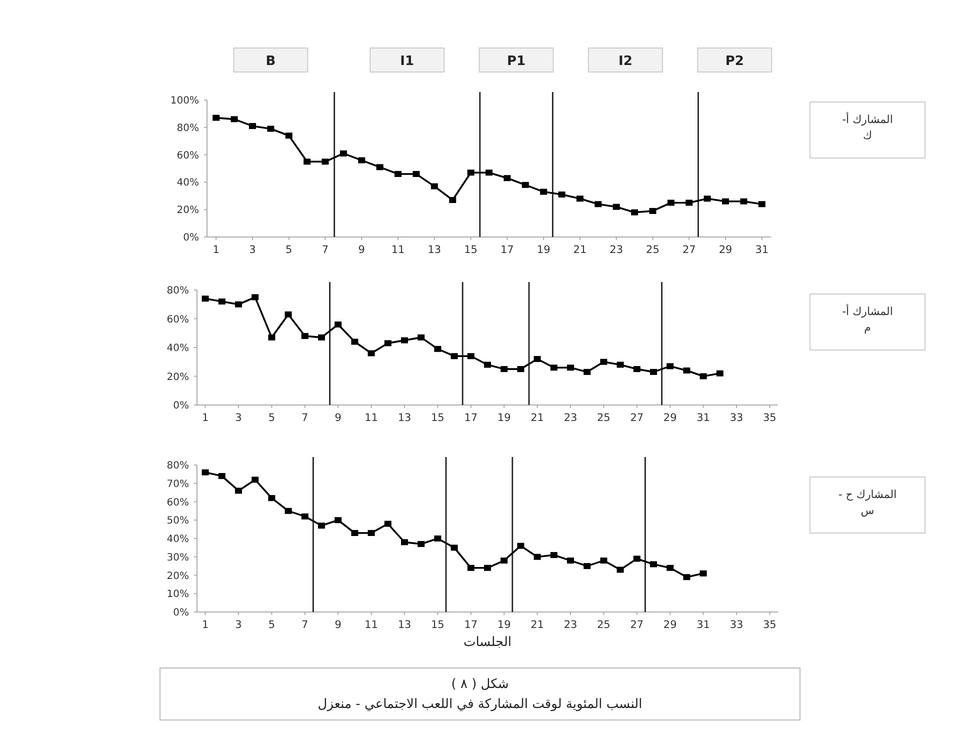 The height and width of the screenshot is (756, 953). I want to click on x-axis-title: الجلسات, so click(487, 642).